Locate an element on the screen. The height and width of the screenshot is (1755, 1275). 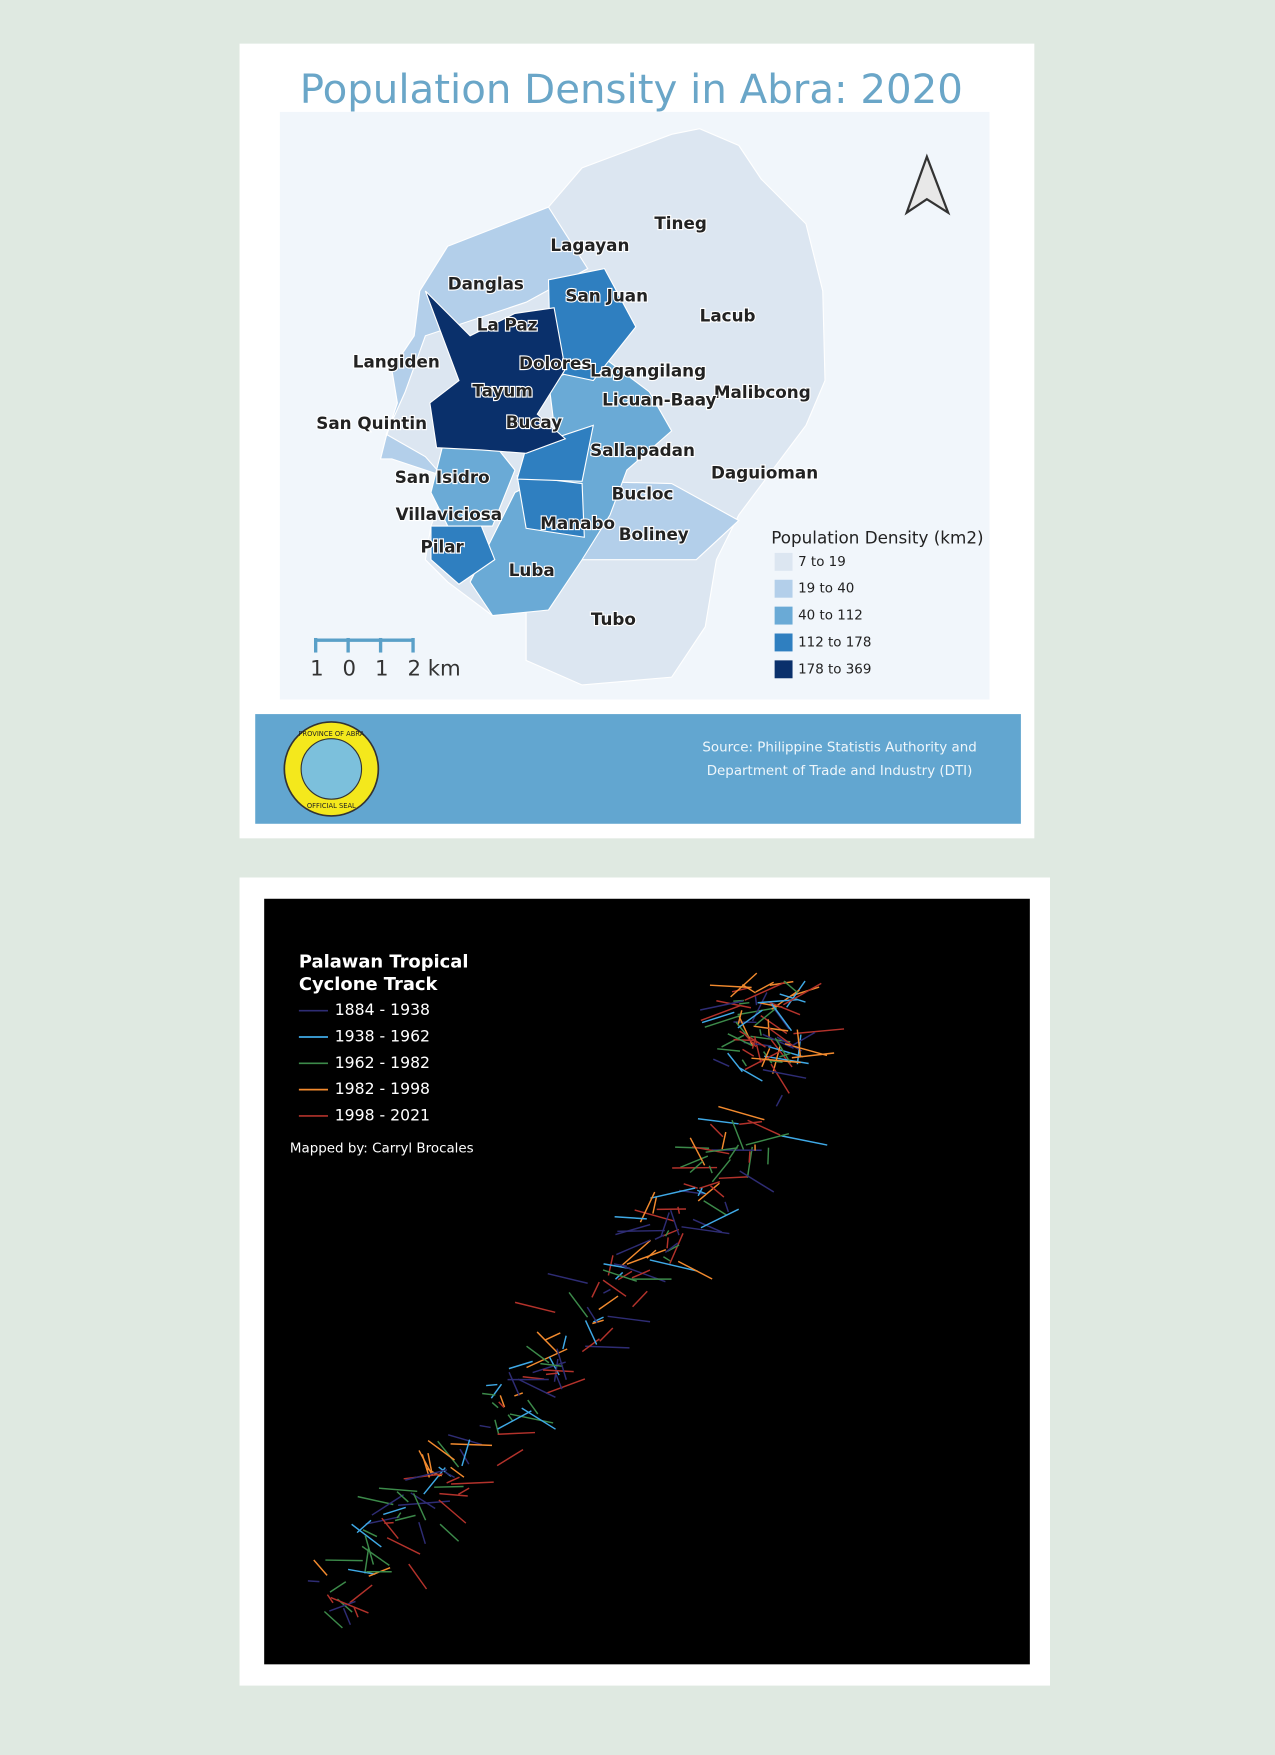
municipality-label: Daguioman is located at coordinates (764, 472).